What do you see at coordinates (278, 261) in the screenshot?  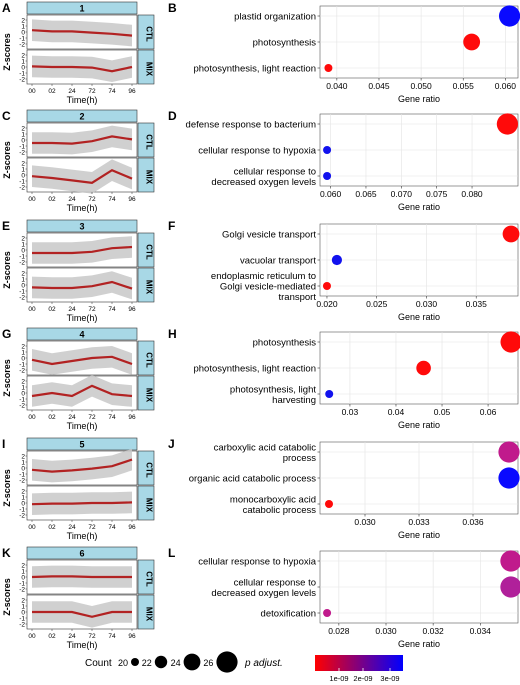 I see `term-label-line: vacuolar transport` at bounding box center [278, 261].